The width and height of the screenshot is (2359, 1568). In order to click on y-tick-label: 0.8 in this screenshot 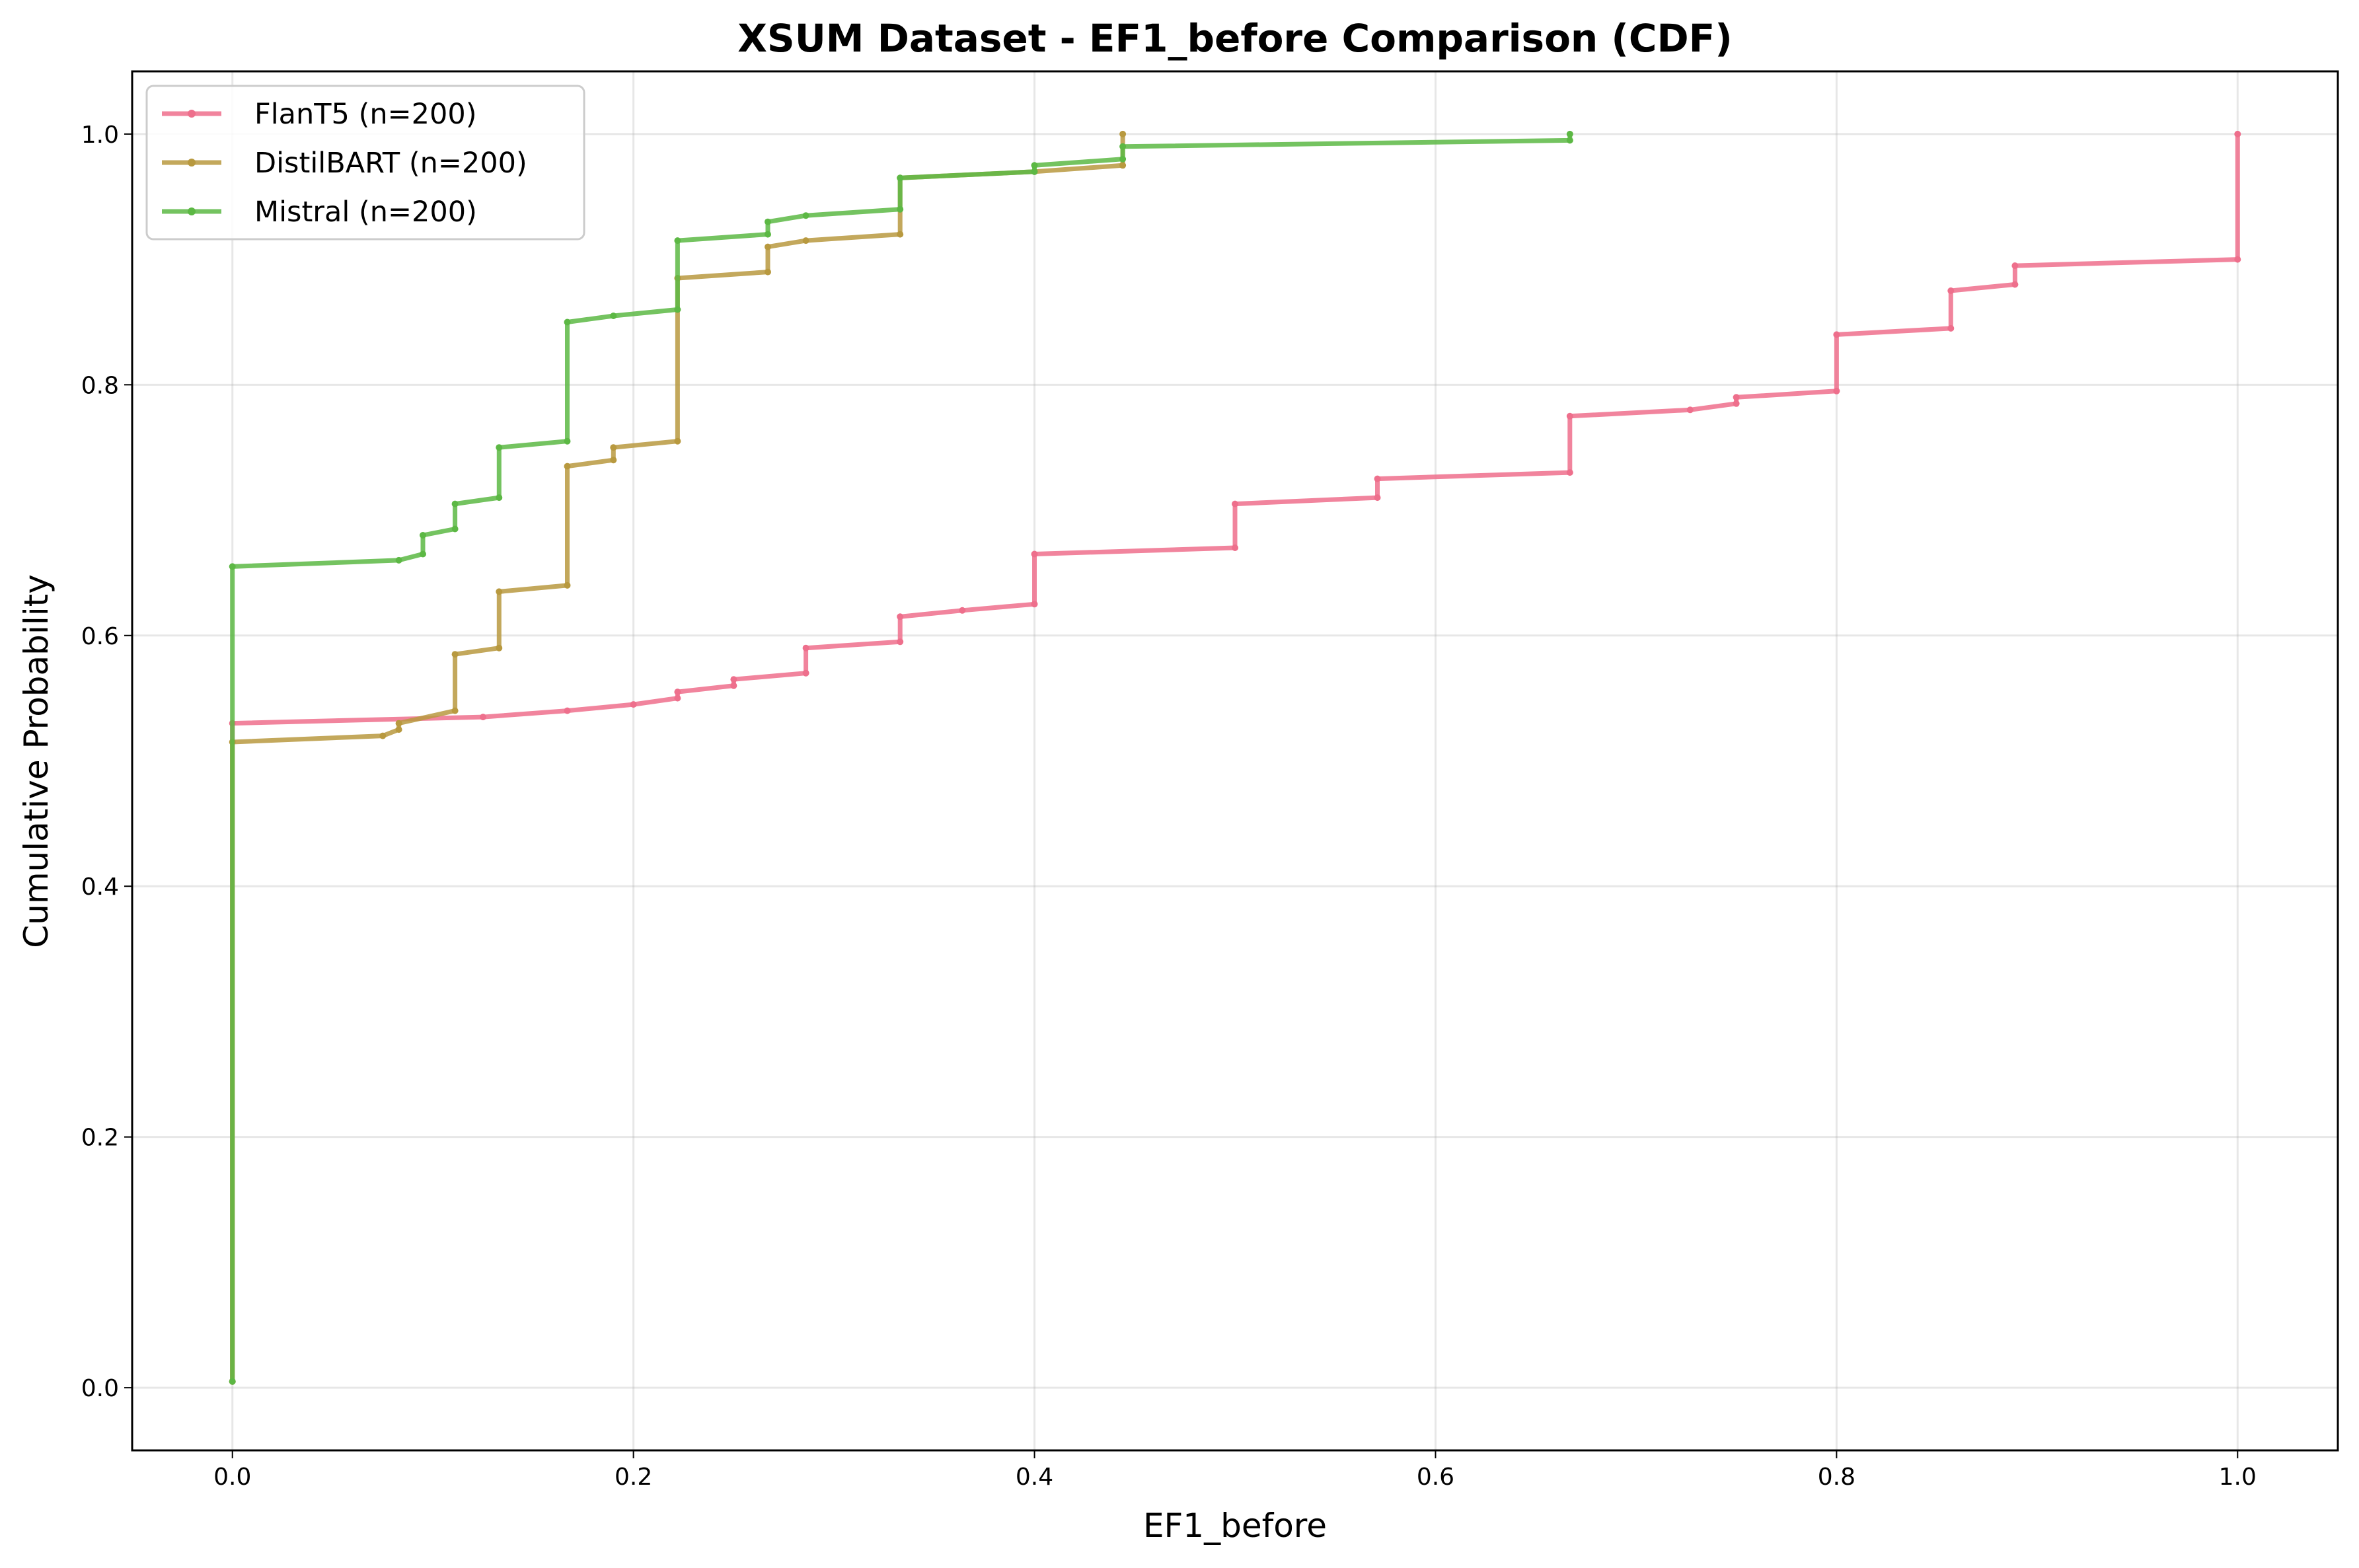, I will do `click(100, 385)`.